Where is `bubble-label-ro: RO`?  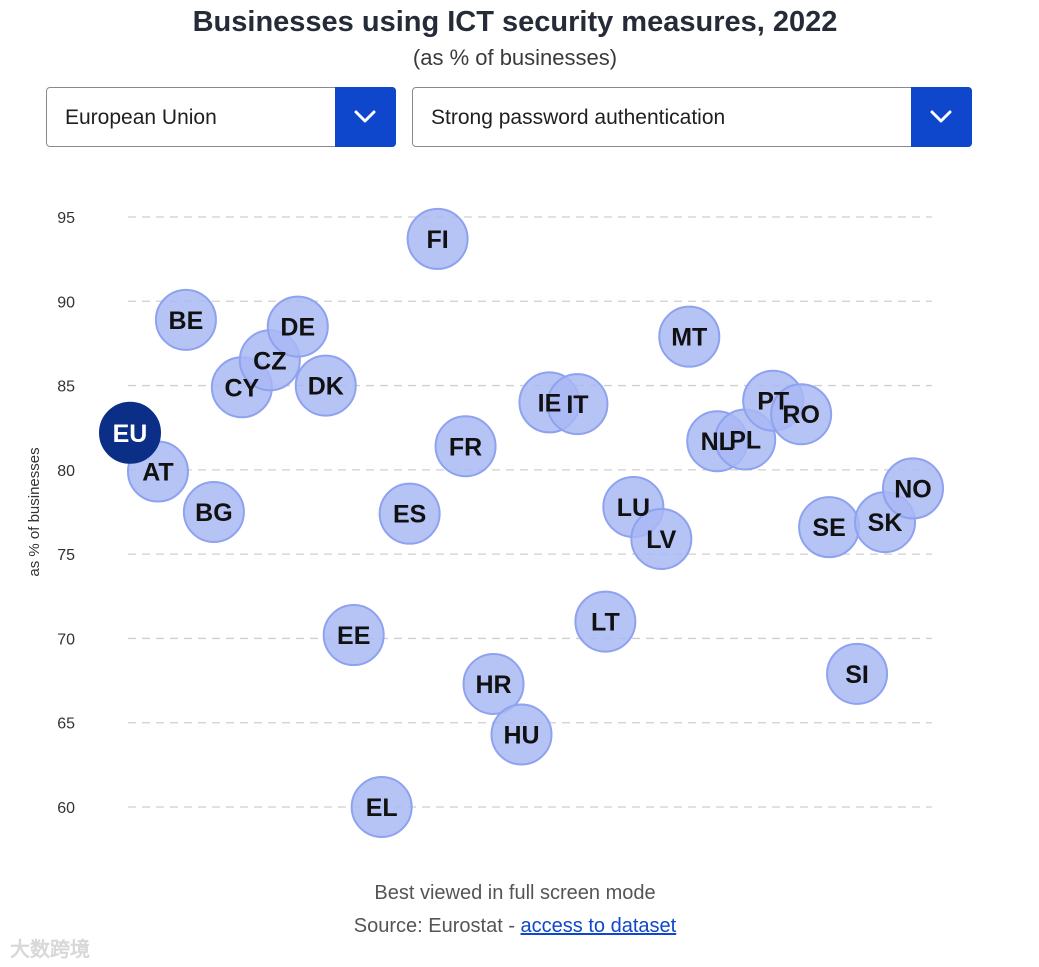 bubble-label-ro: RO is located at coordinates (801, 415).